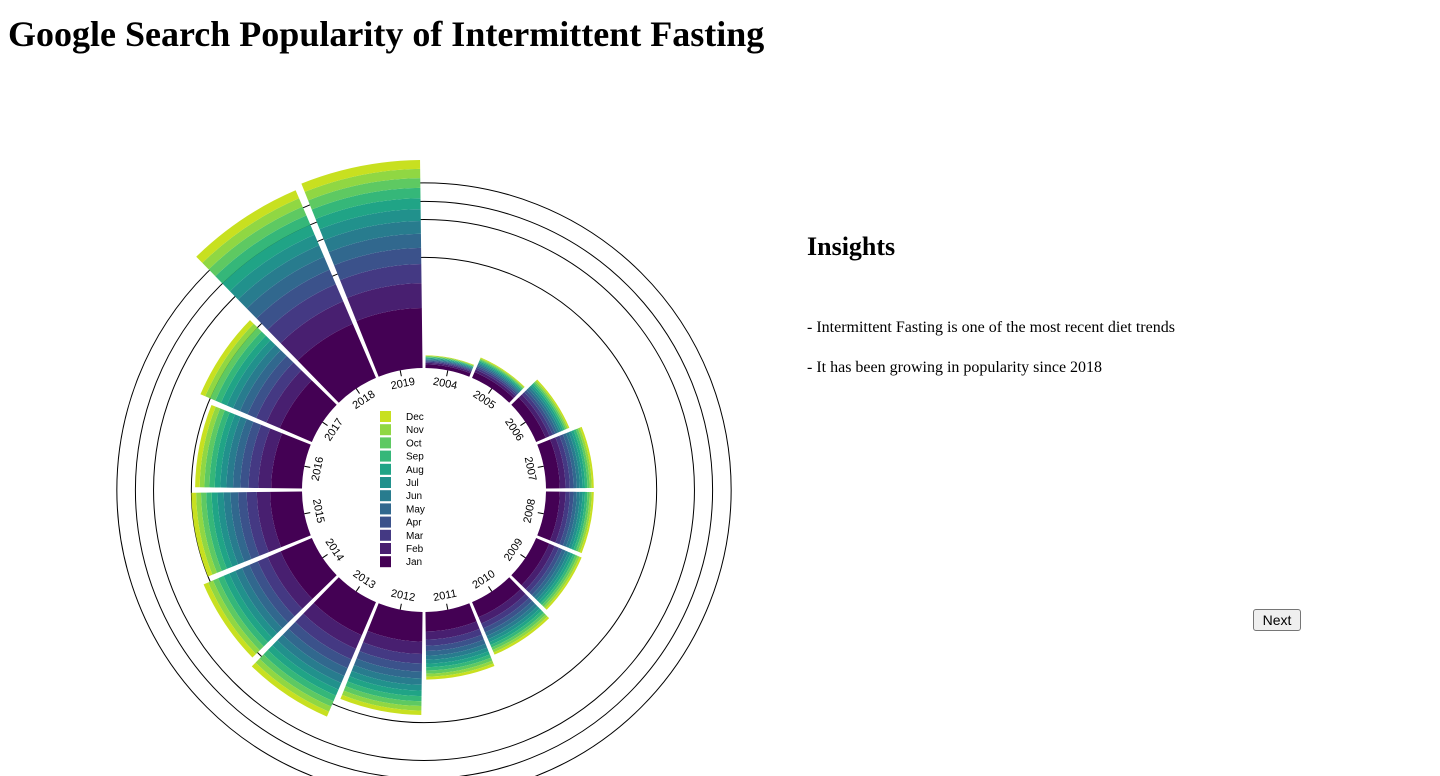 The image size is (1440, 776). Describe the element at coordinates (502, 606) in the screenshot. I see `bar-2010-feb` at that location.